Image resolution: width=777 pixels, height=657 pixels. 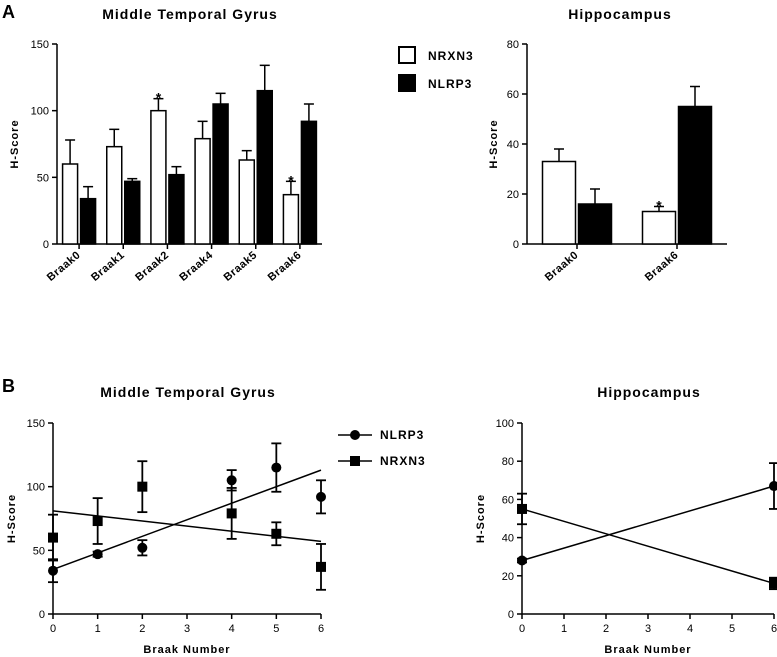 What do you see at coordinates (8, 12) in the screenshot?
I see `panel-label-a: A` at bounding box center [8, 12].